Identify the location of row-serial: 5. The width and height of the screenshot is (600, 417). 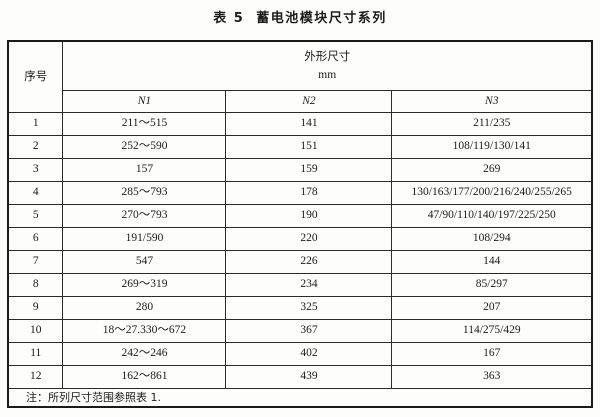
(35, 216).